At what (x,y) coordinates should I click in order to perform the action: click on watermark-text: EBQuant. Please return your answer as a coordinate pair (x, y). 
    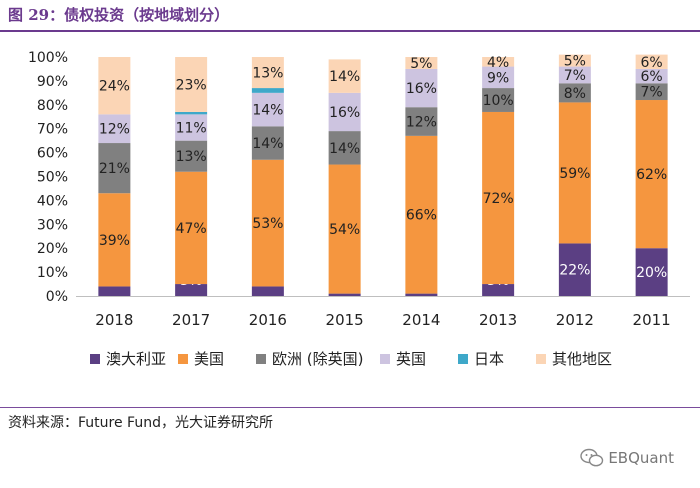
    Looking at the image, I should click on (641, 458).